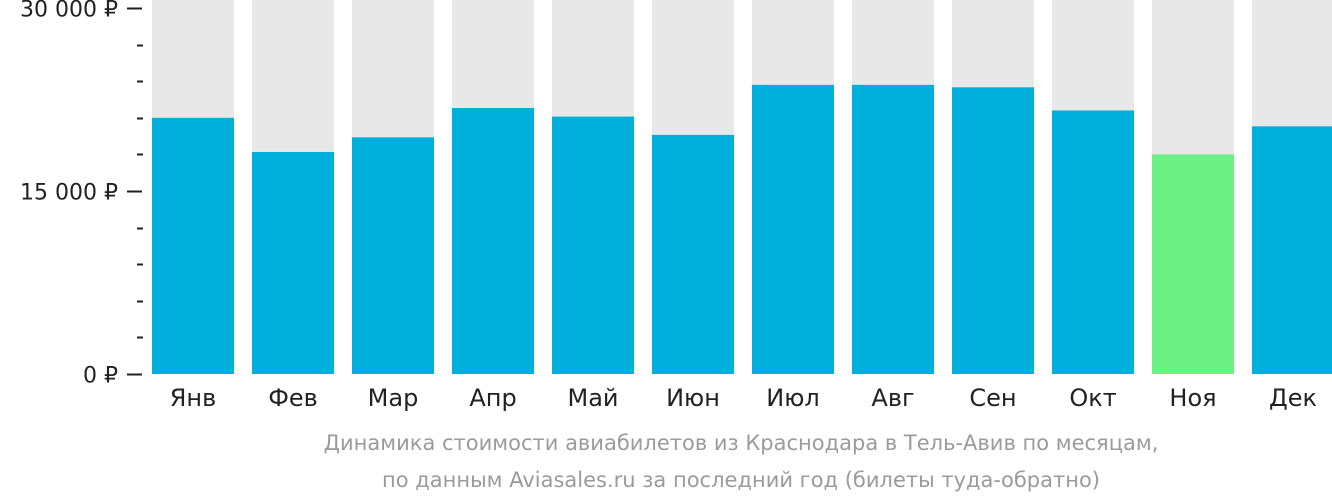 Image resolution: width=1332 pixels, height=502 pixels. I want to click on x-tick-label: Янв, so click(193, 398).